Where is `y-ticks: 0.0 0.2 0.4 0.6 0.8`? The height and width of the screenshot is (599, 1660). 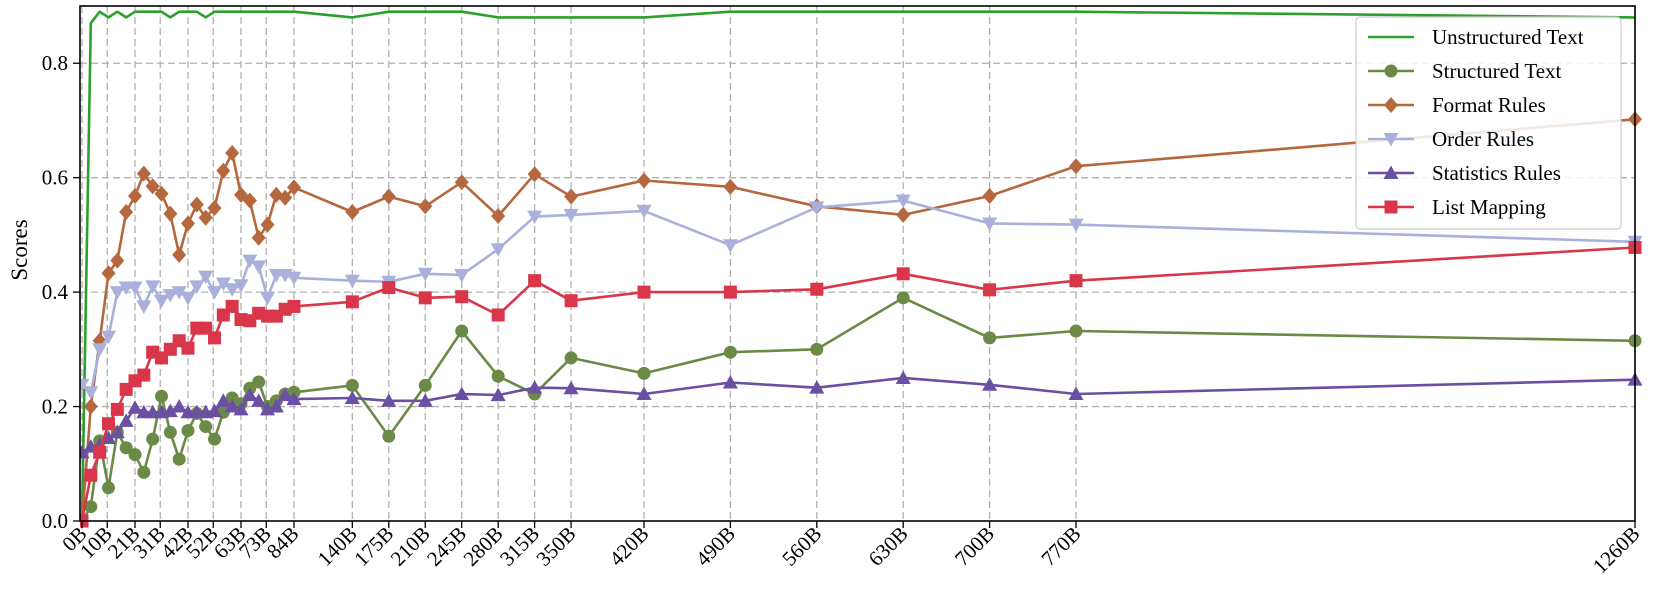
y-ticks: 0.0 0.2 0.4 0.6 0.8 is located at coordinates (61, 292).